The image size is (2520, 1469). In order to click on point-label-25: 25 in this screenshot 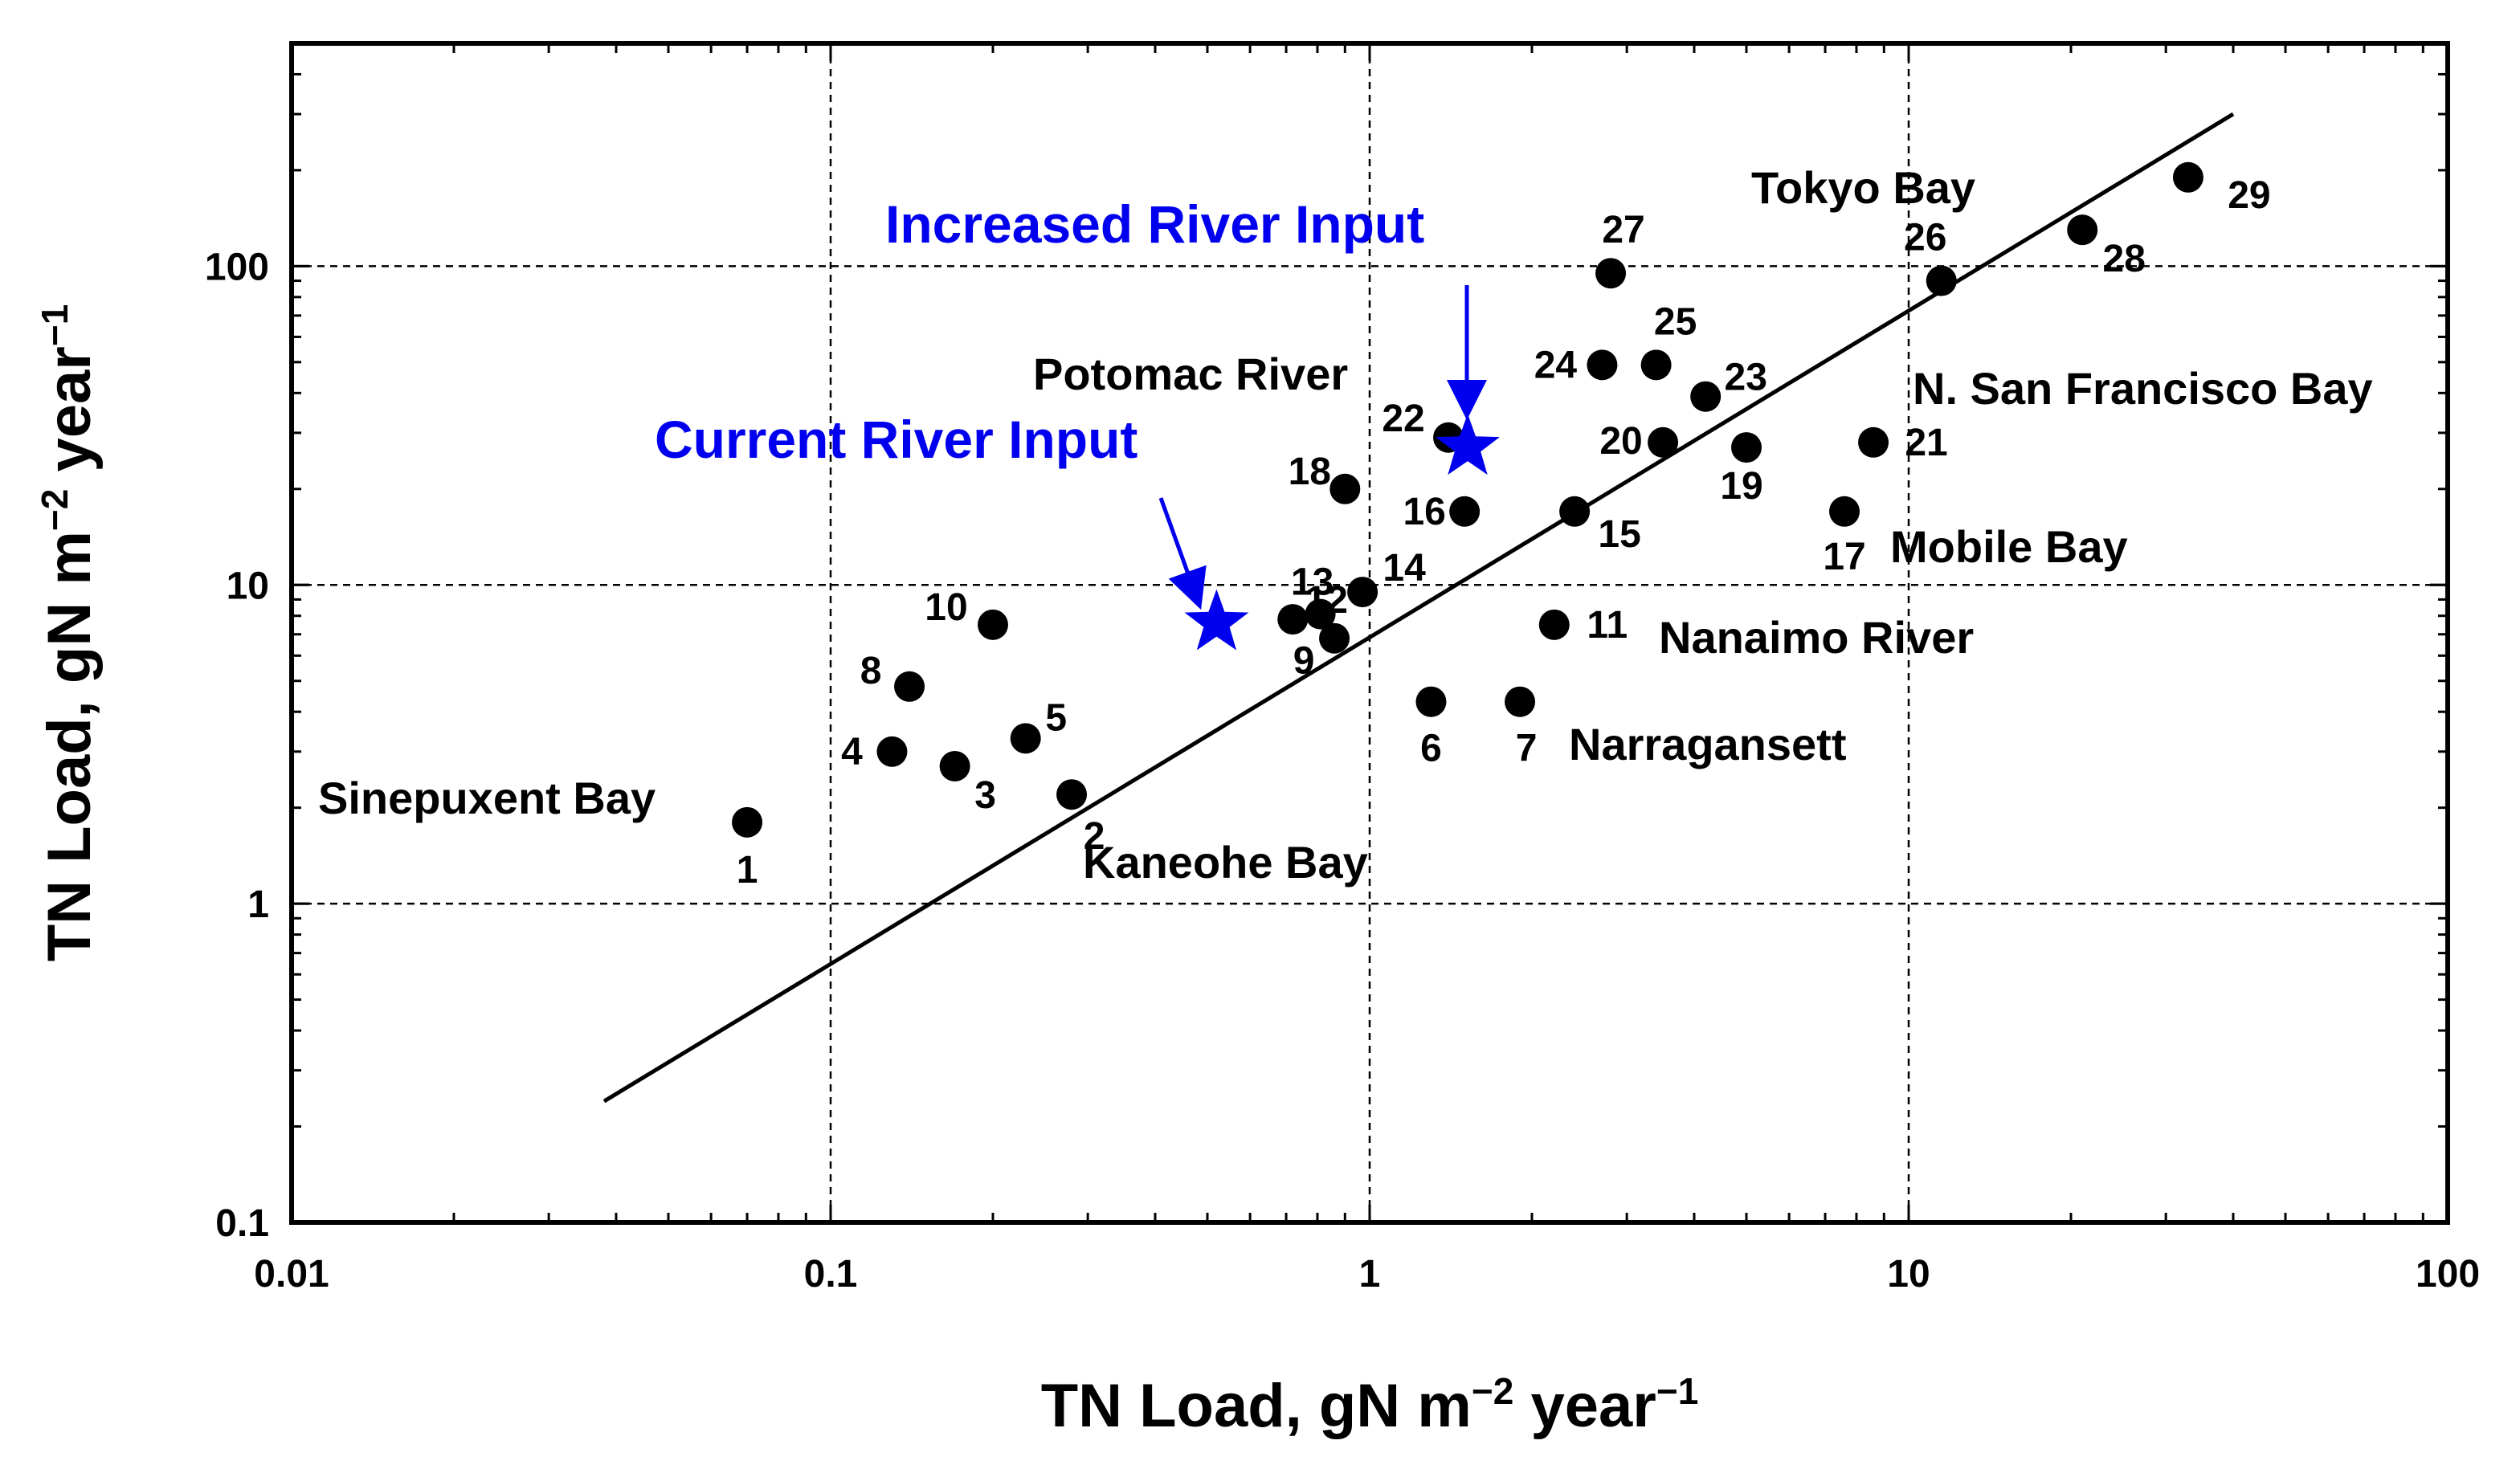, I will do `click(1675, 321)`.